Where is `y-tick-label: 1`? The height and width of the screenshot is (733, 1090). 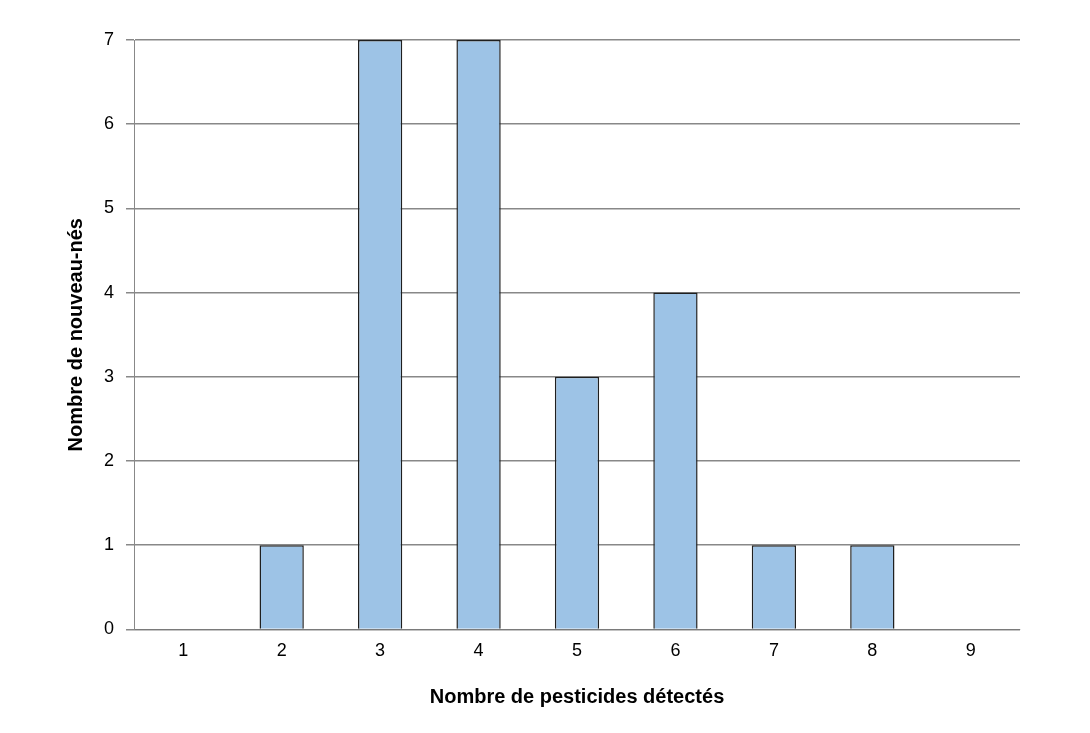 y-tick-label: 1 is located at coordinates (109, 544).